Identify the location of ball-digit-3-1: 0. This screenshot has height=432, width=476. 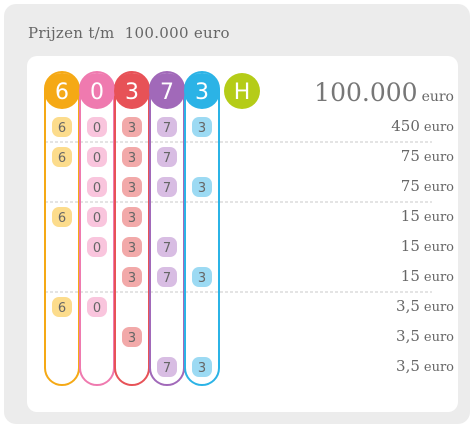
(97, 218).